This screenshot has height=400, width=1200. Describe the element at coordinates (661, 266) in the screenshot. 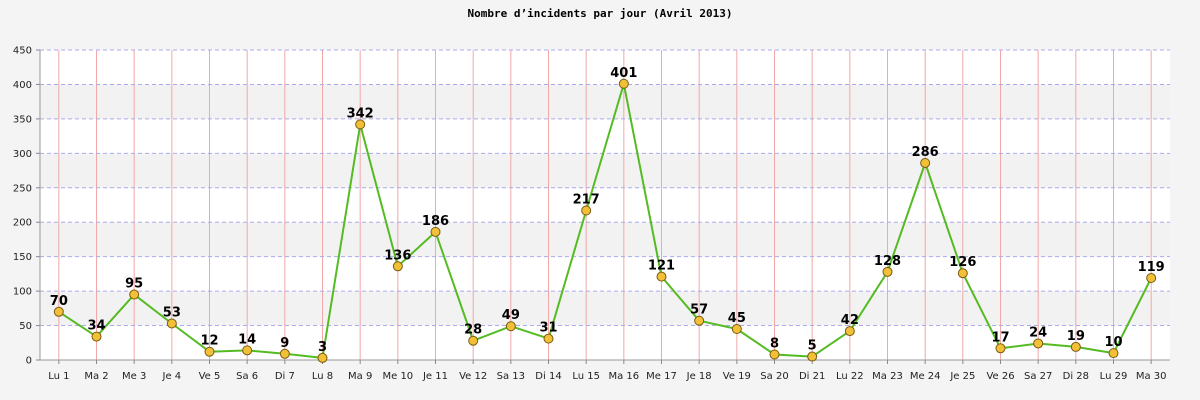

I see `data-label: 121` at that location.